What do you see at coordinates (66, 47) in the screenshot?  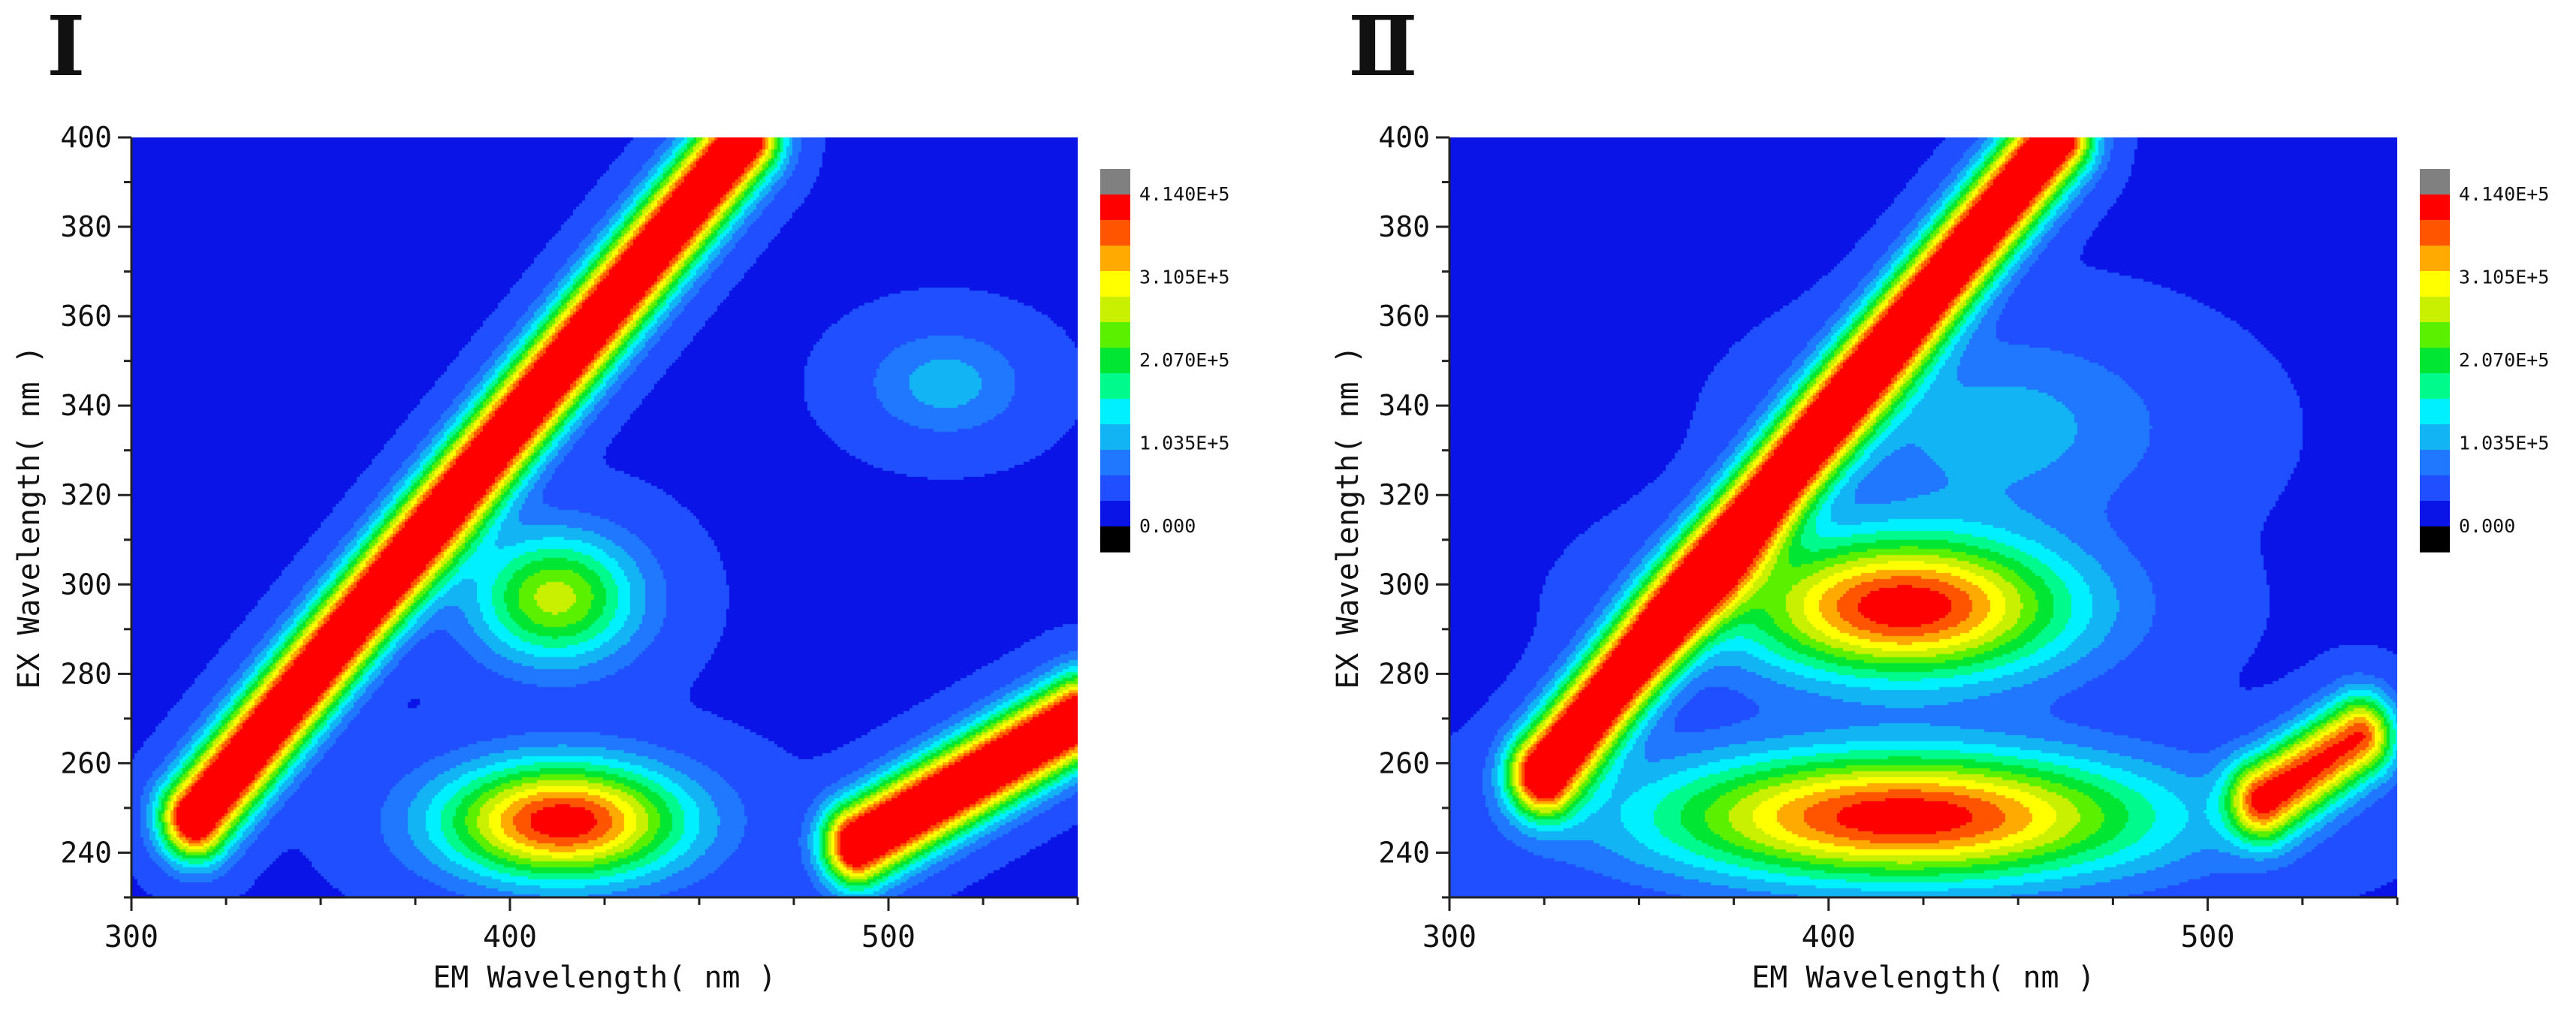 I see `panel-label: Ⅰ` at bounding box center [66, 47].